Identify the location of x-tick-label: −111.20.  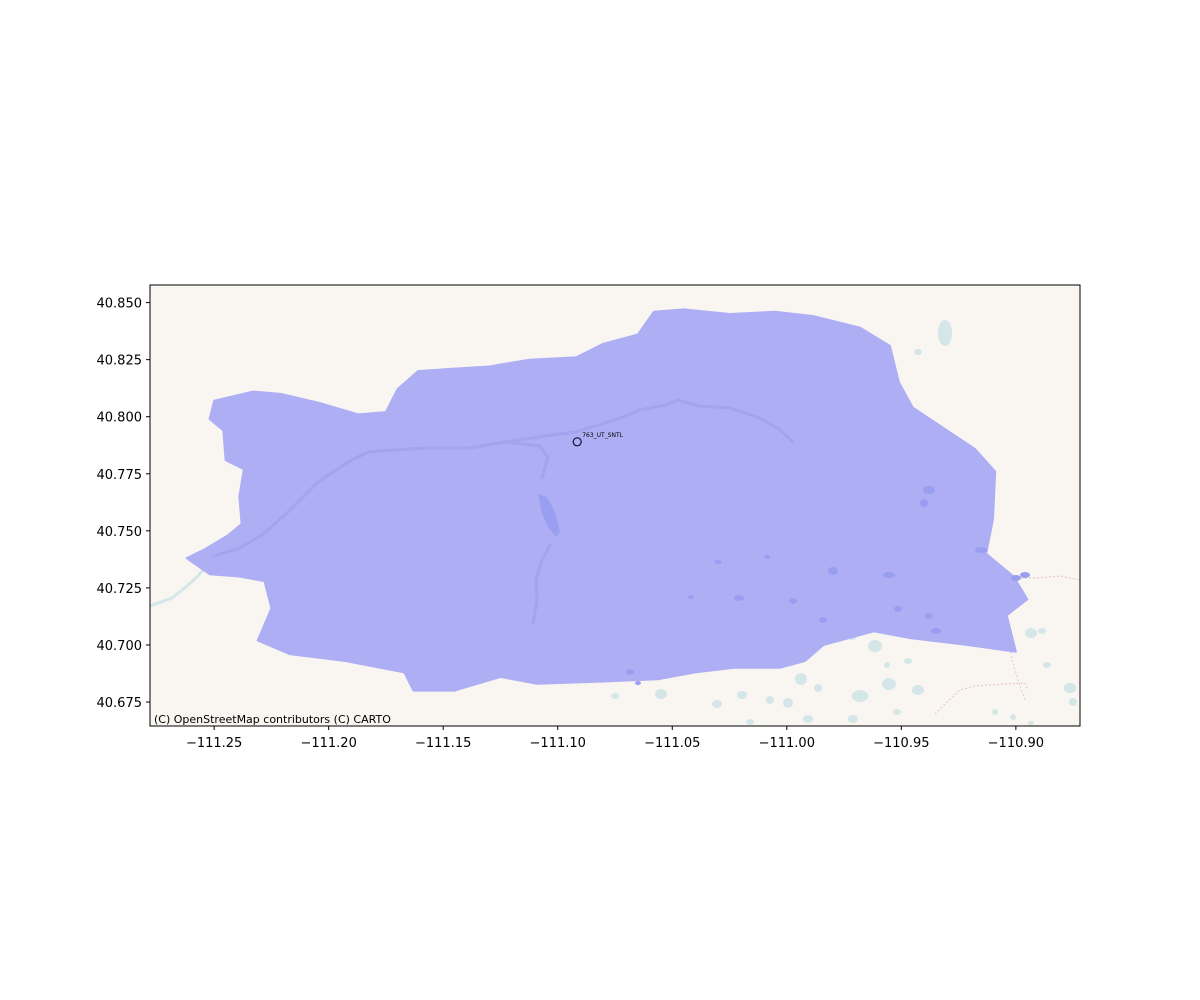
(328, 743).